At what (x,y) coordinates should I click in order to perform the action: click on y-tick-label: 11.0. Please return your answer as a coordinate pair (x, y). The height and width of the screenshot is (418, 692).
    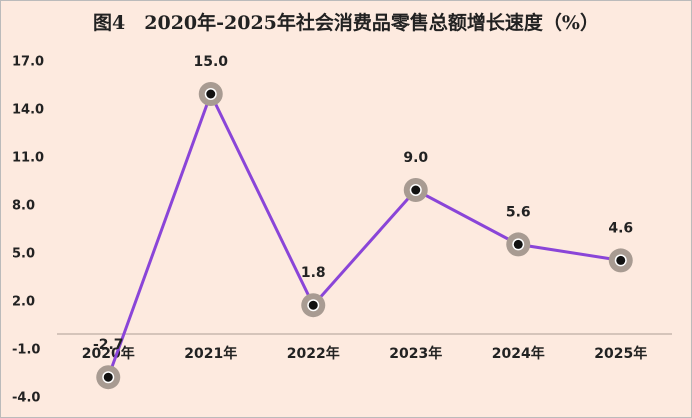
    Looking at the image, I should click on (28, 158).